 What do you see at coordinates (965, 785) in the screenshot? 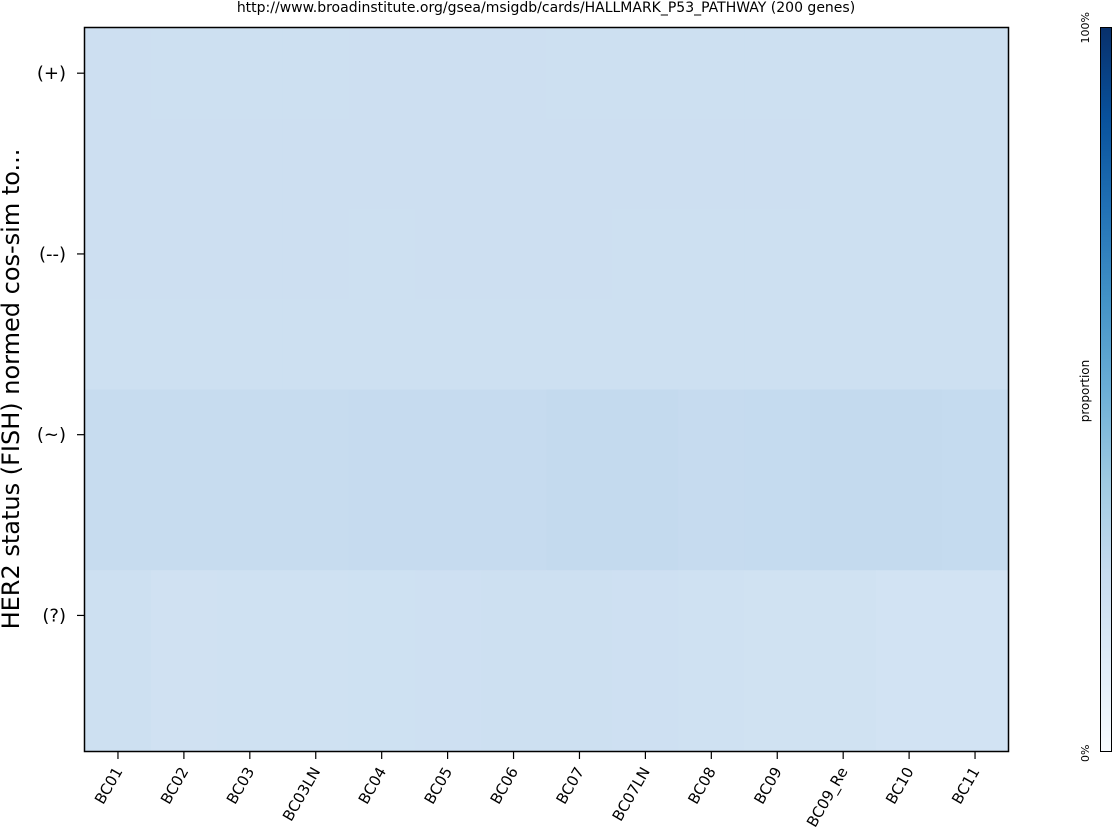
I see `x-tick-label: BC11` at bounding box center [965, 785].